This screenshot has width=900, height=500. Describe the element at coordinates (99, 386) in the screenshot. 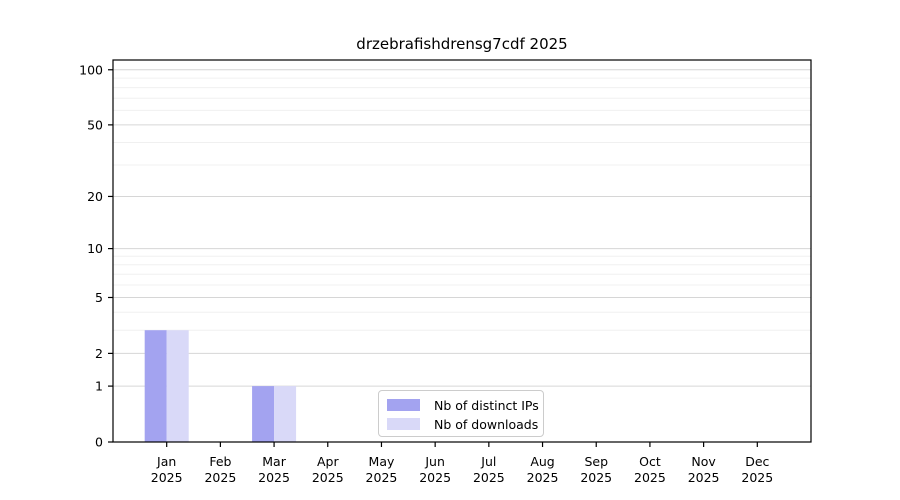

I see `y-tick-label: 1` at that location.